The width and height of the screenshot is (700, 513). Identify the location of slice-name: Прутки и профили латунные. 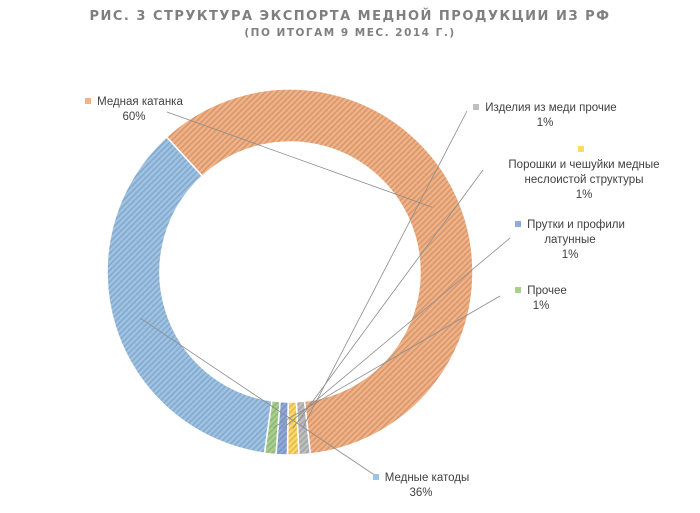
(570, 233).